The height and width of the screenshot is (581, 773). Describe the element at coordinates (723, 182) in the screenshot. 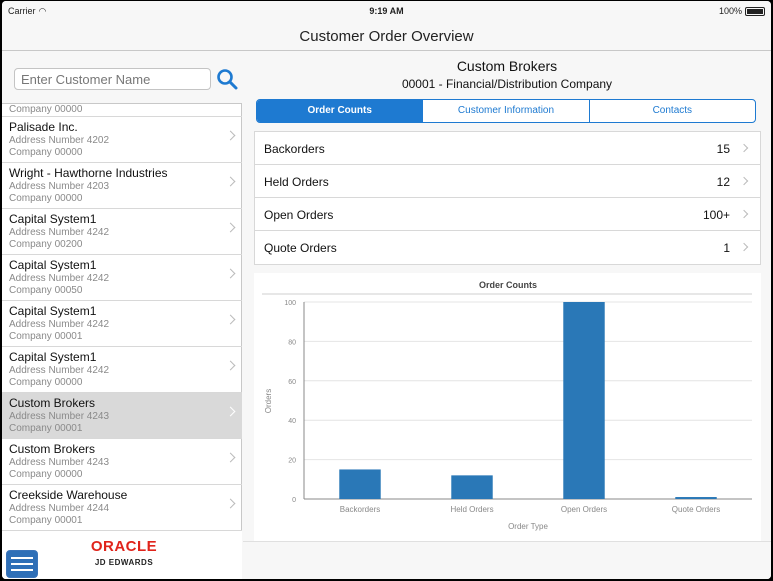

I see `count-value: 12` at that location.